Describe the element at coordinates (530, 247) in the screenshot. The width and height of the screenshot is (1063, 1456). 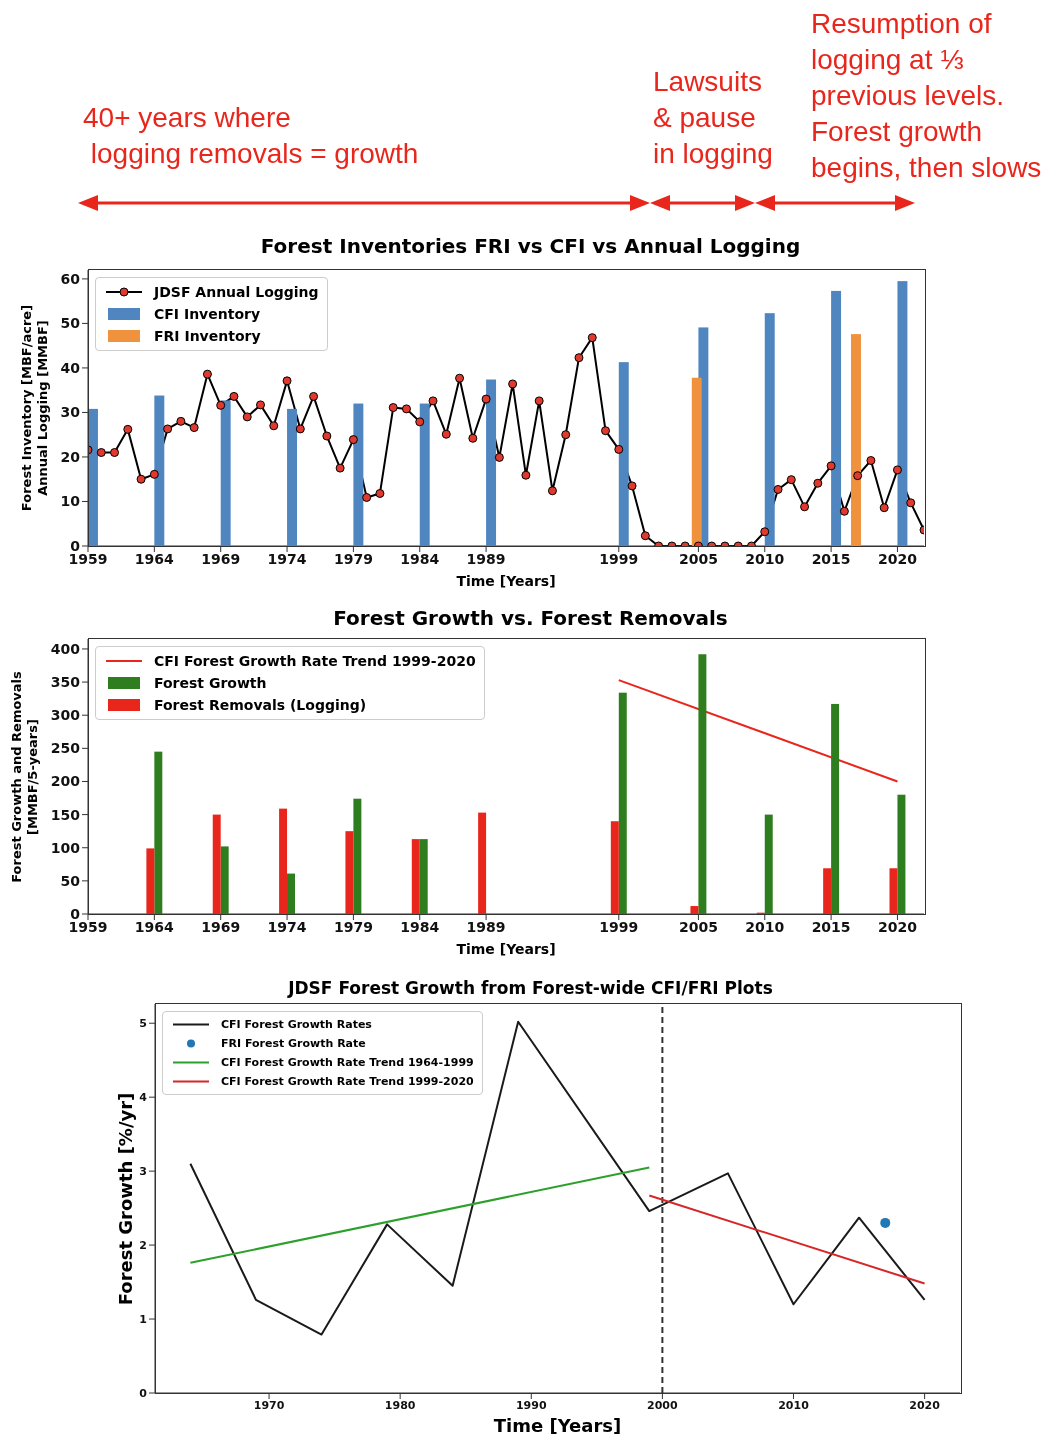
I see `chart-title: Forest Inventories FRI vs CFI vs Annual Logging` at that location.